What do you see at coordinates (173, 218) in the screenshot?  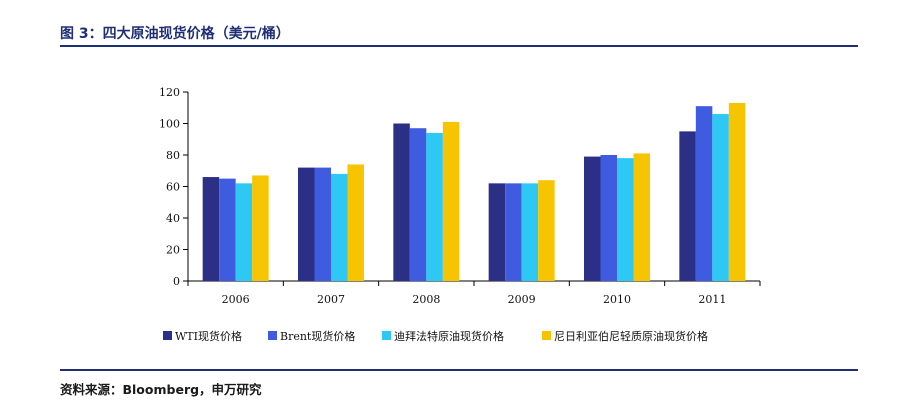 I see `y-tick-label: 40` at bounding box center [173, 218].